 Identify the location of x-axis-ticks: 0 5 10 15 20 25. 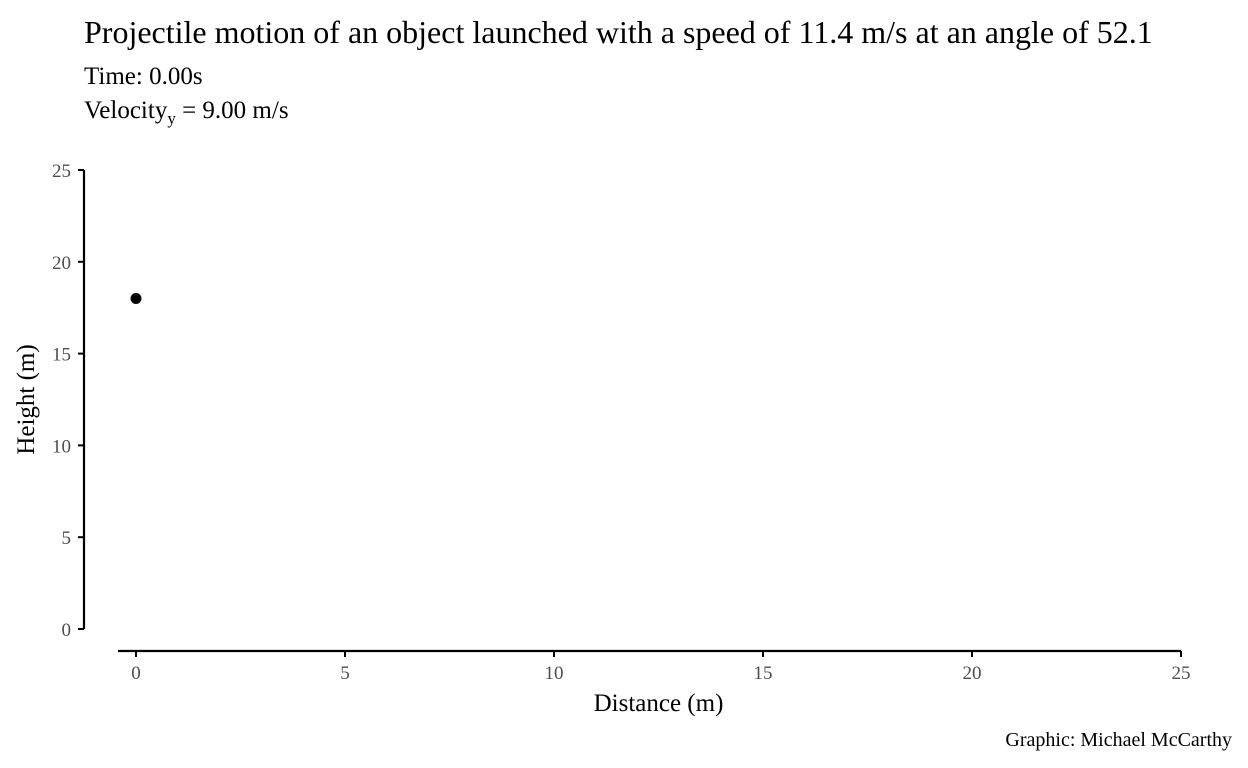
(661, 667).